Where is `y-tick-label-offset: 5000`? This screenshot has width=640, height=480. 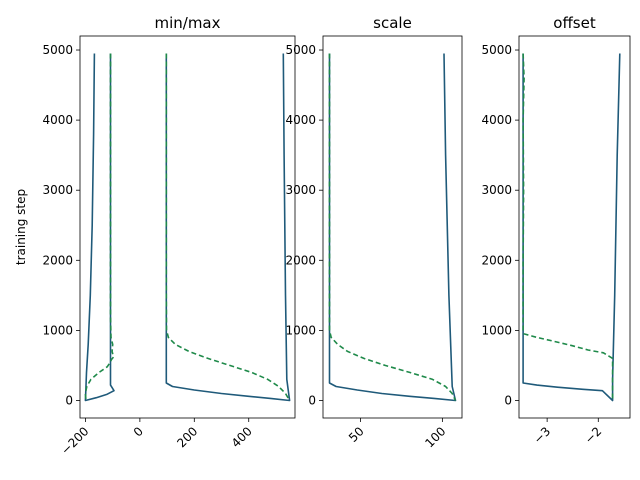 y-tick-label-offset: 5000 is located at coordinates (496, 50).